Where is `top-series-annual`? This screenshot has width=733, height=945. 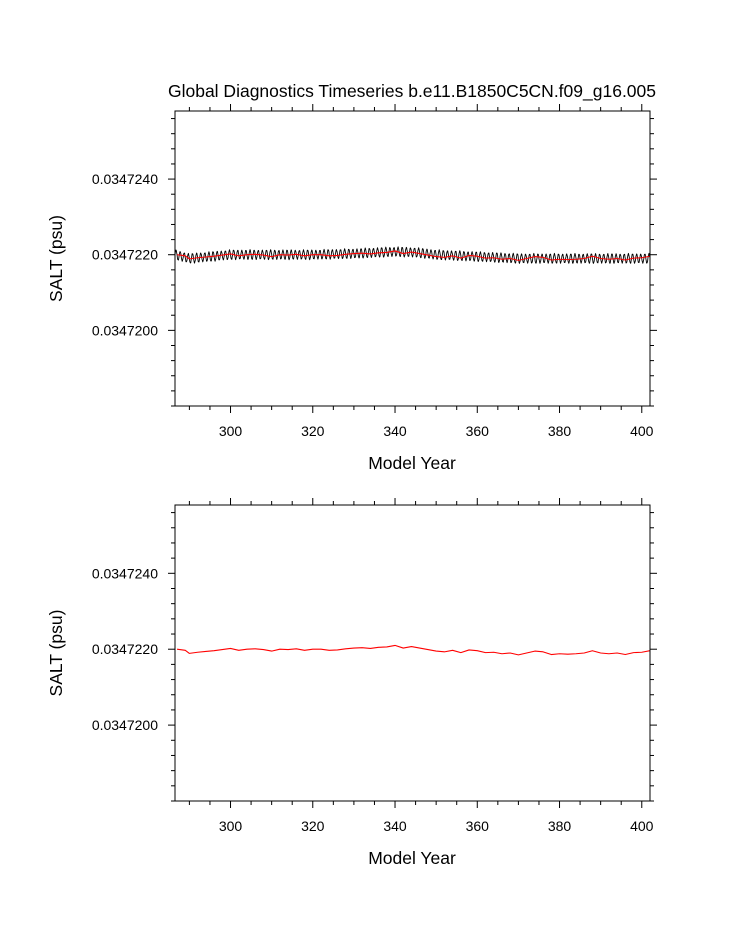 top-series-annual is located at coordinates (413, 255).